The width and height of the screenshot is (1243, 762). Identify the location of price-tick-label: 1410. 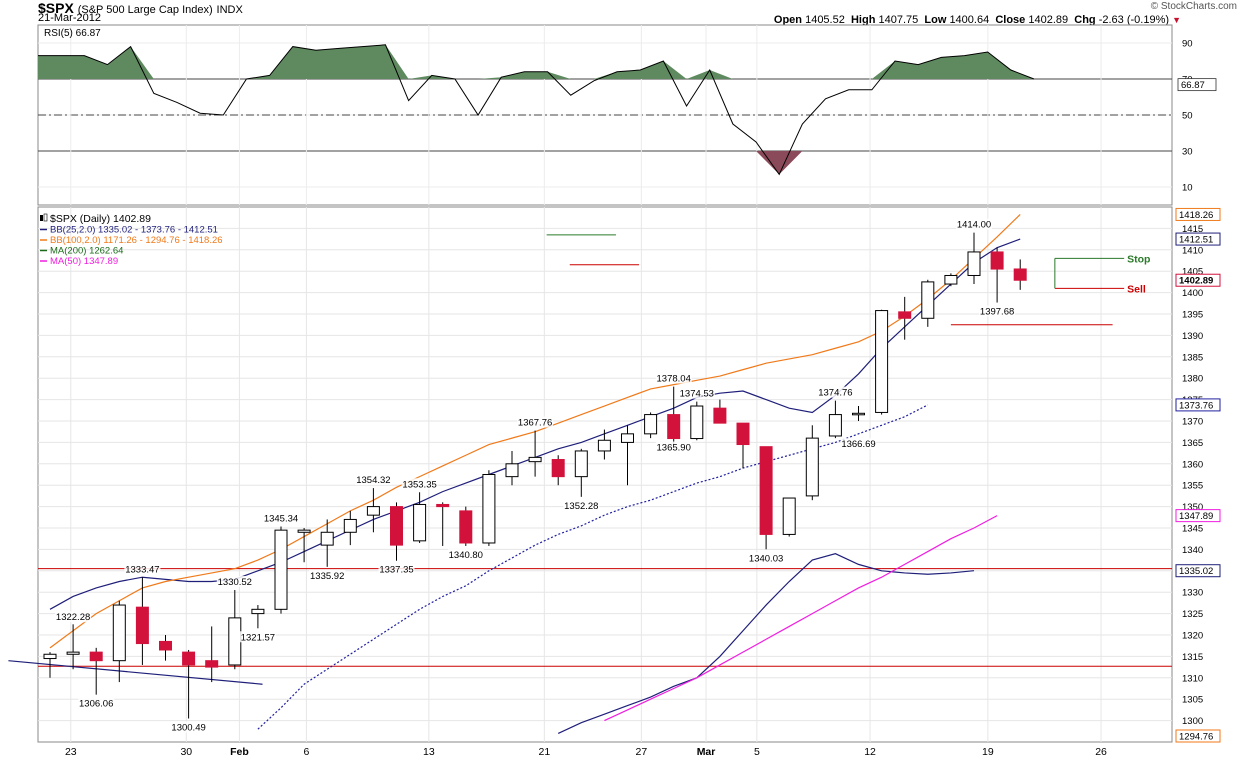
(1192, 250).